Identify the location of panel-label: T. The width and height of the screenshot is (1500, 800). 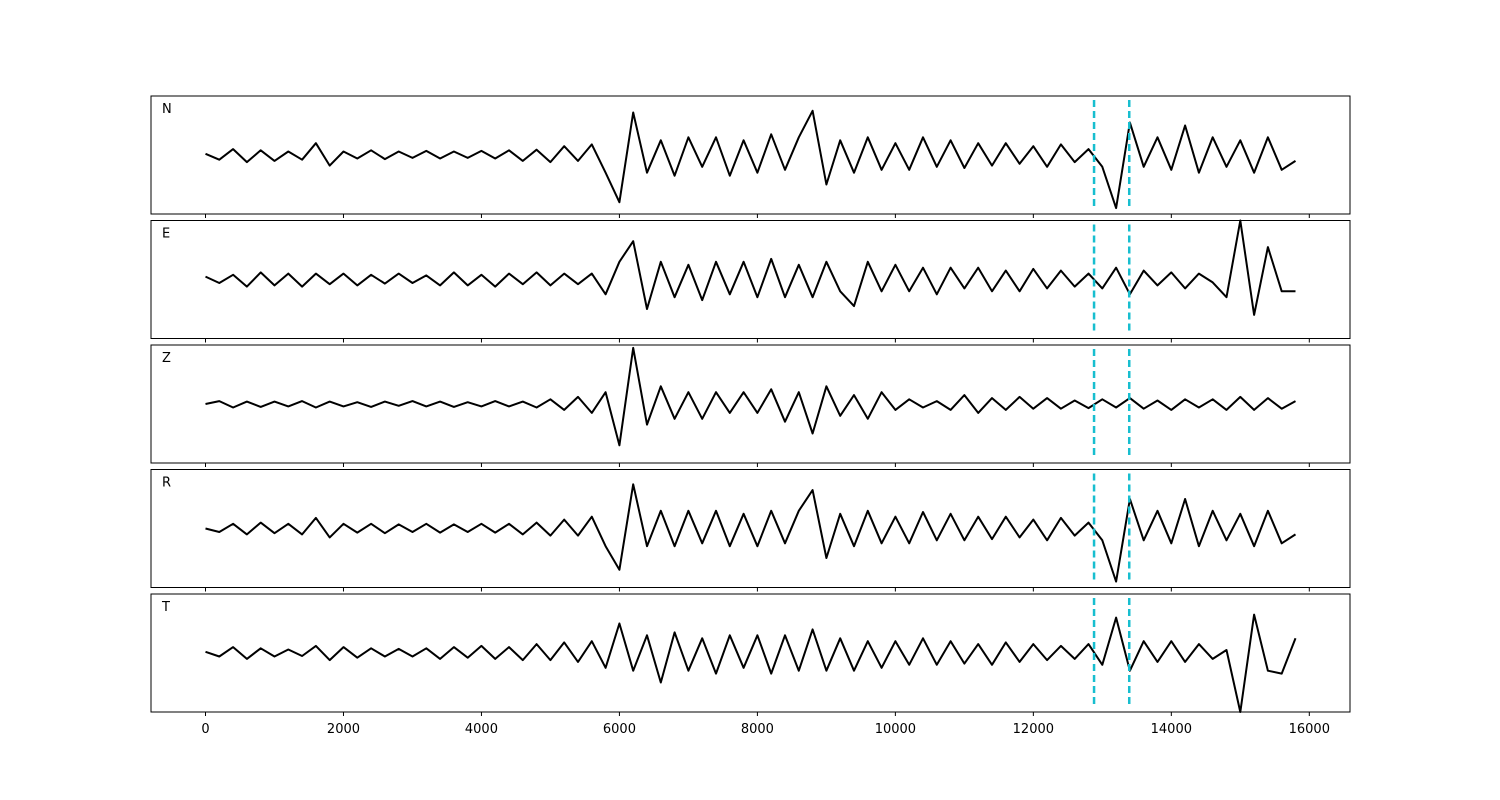
(165, 607).